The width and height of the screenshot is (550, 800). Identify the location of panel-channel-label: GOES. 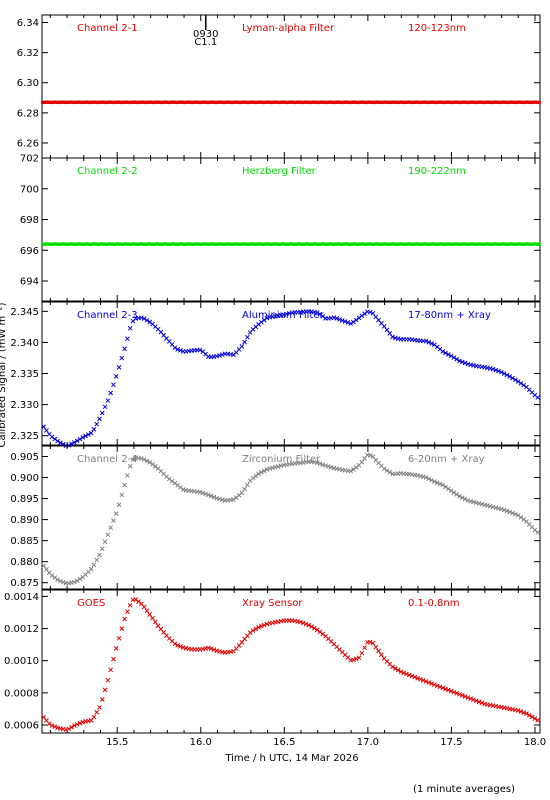
(91, 603).